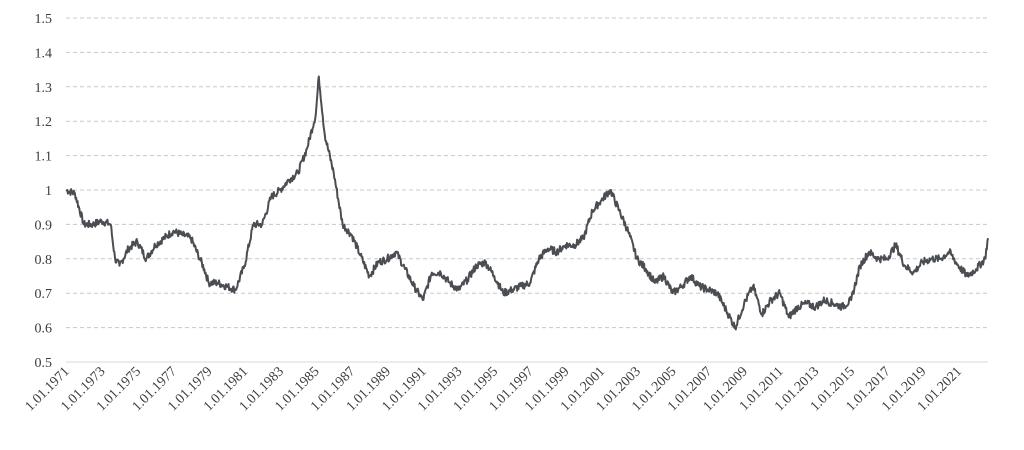 This screenshot has height=450, width=1024. I want to click on y-tick-label: 1, so click(48, 191).